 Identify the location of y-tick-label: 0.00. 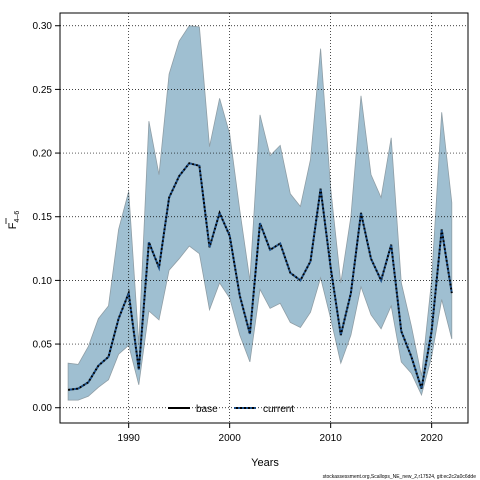
(43, 408).